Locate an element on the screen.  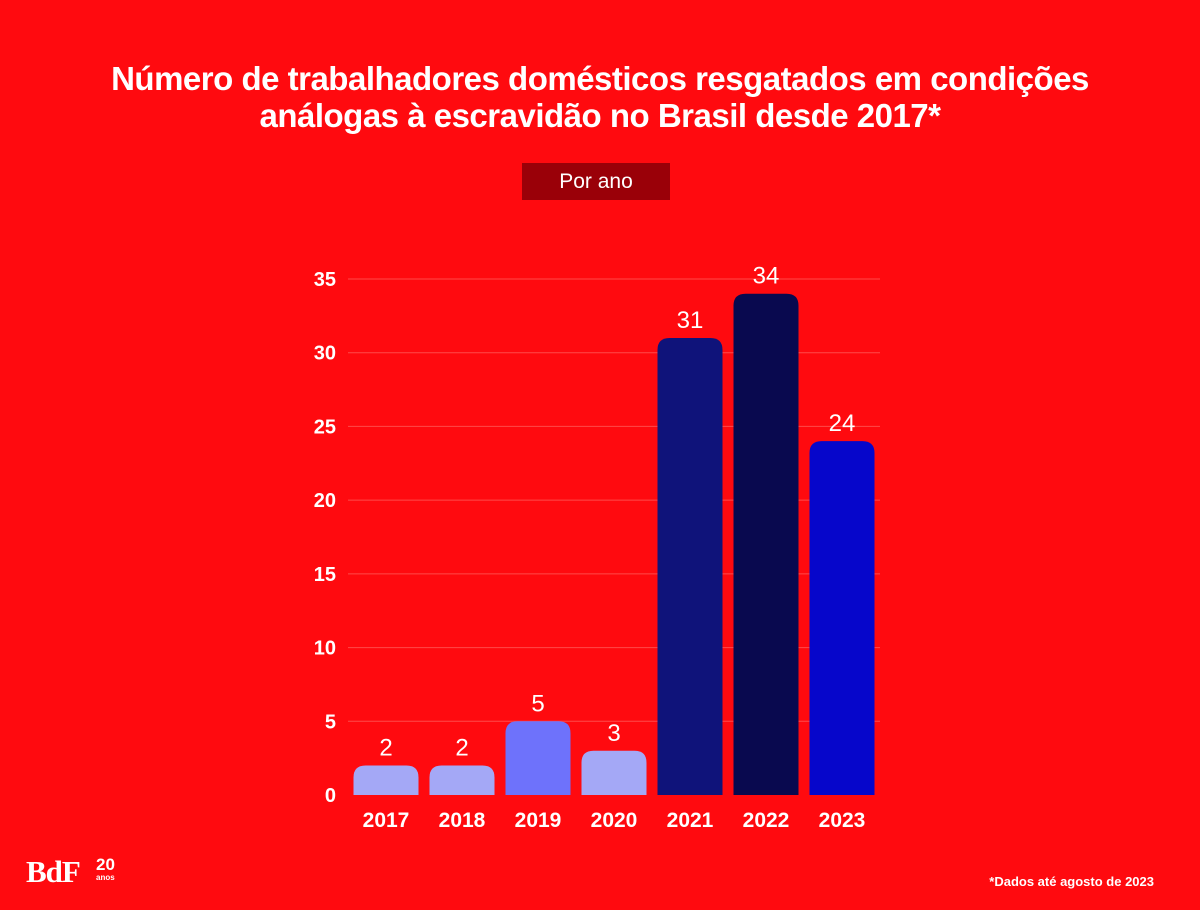
data-label-2019: 5 is located at coordinates (537, 703).